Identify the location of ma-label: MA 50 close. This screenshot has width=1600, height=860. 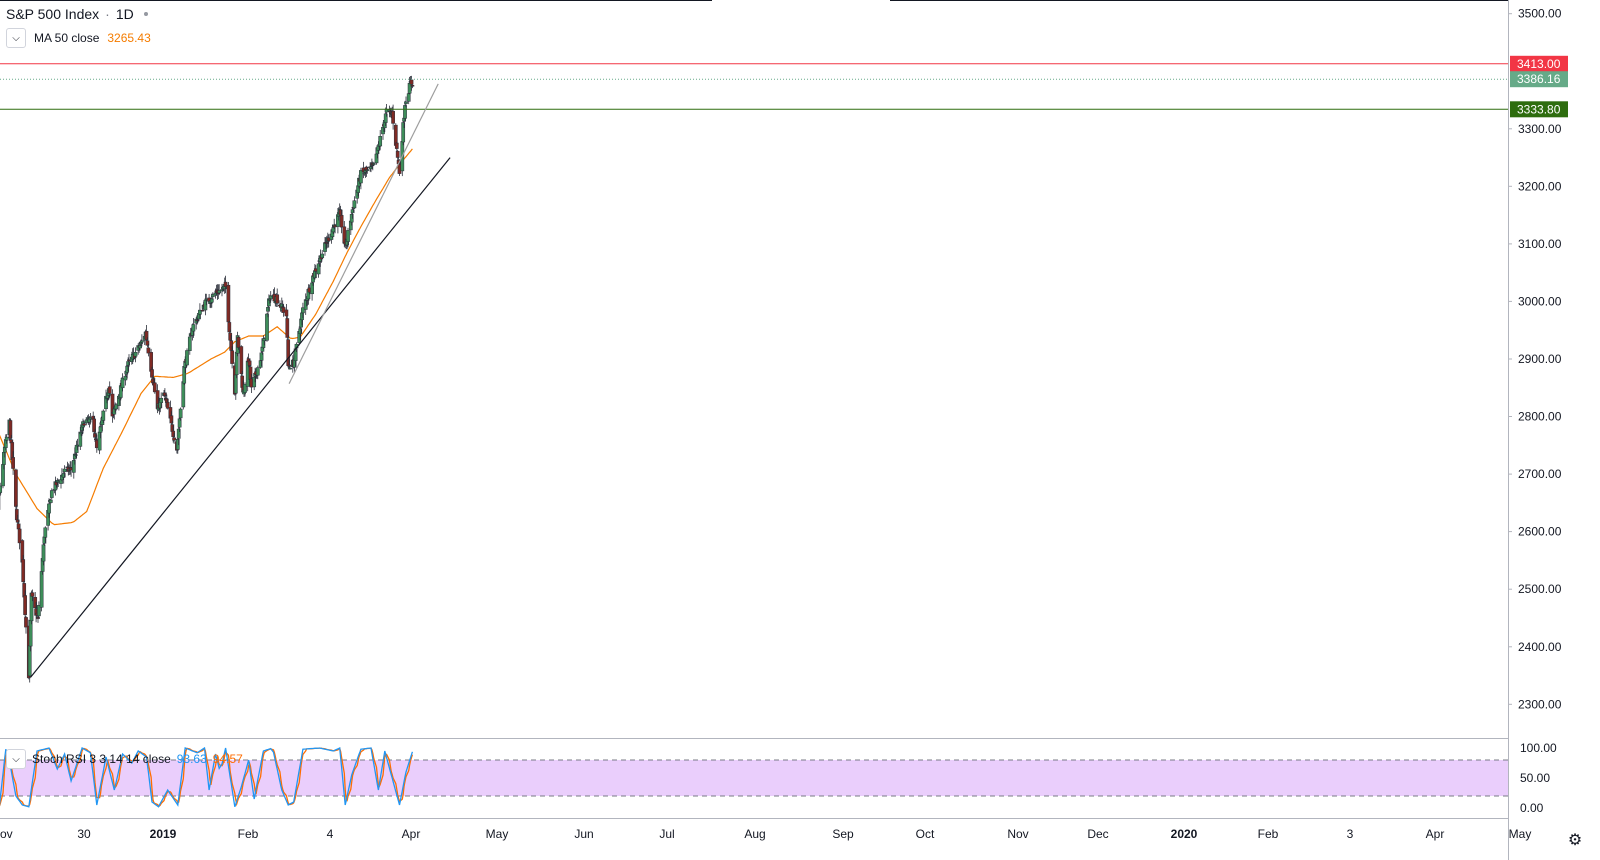
(67, 38).